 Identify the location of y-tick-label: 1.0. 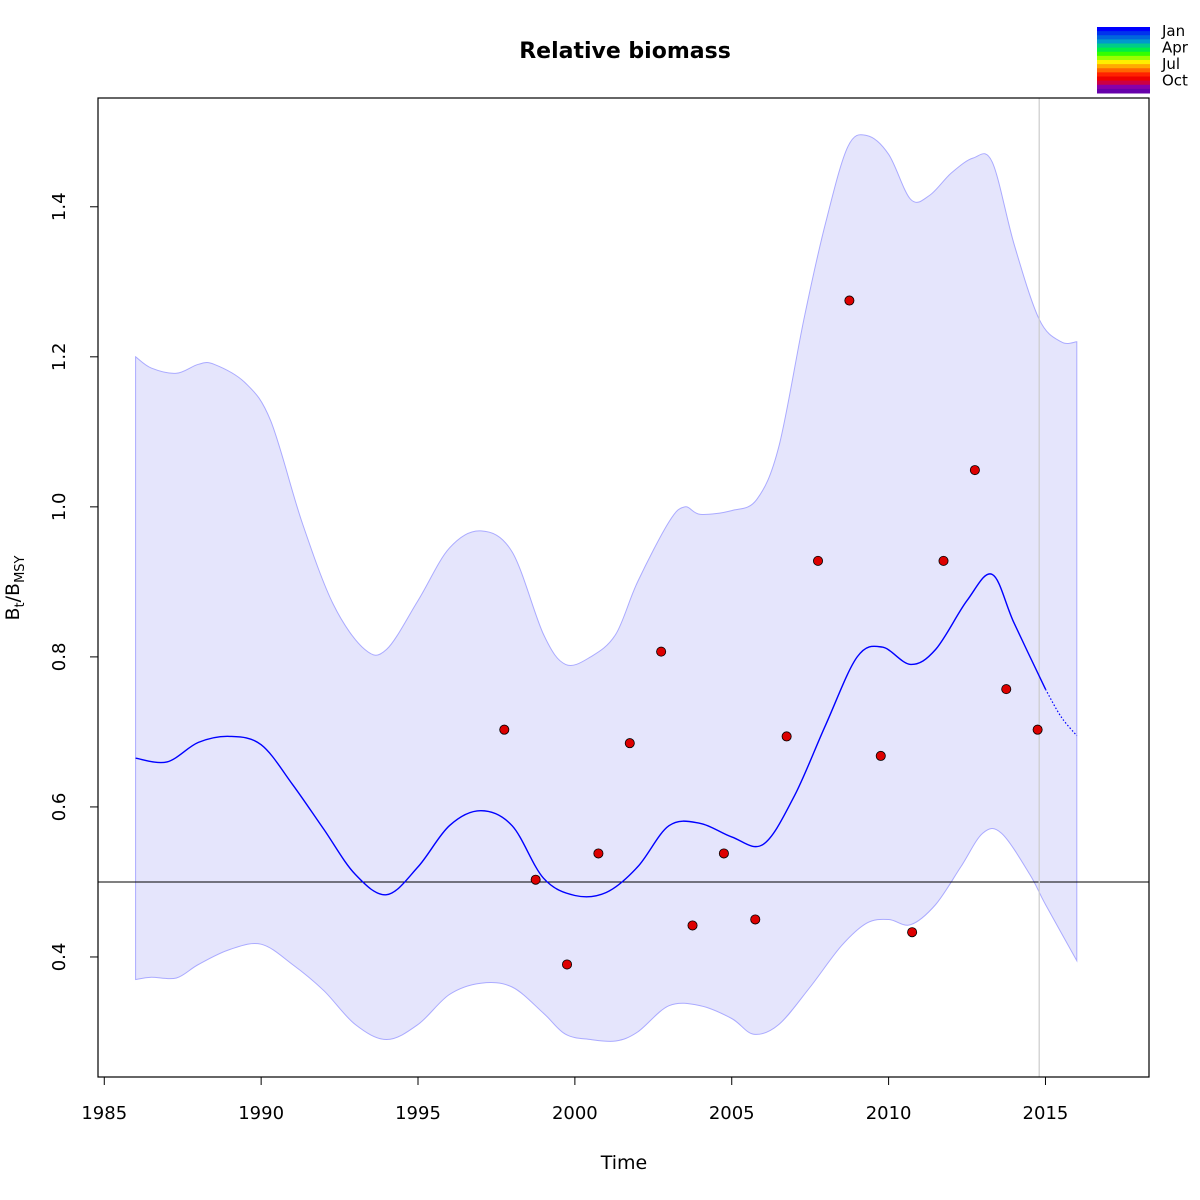
(59, 507).